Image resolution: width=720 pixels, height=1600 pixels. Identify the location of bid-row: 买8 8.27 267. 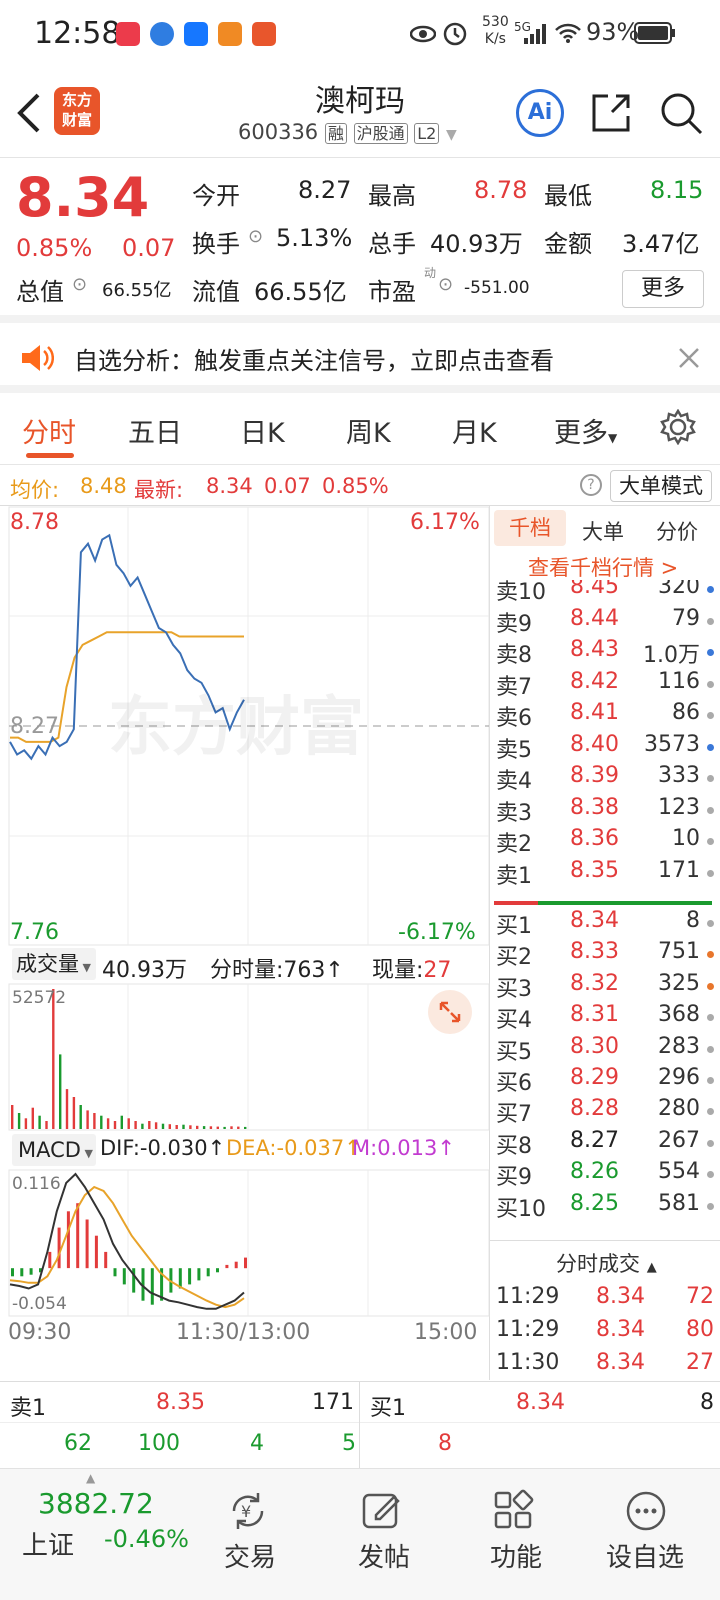
(605, 1144).